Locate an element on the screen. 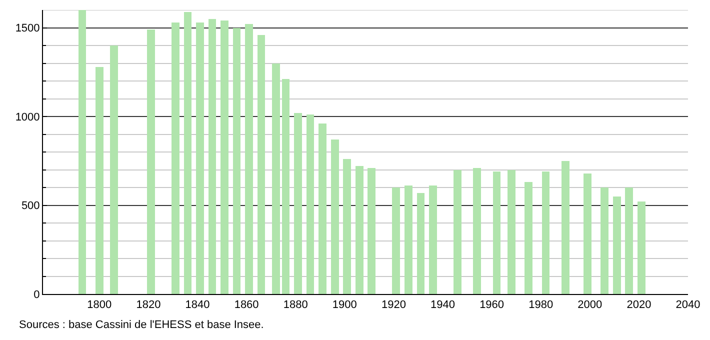 The width and height of the screenshot is (710, 340). x-tick-label: 1800 is located at coordinates (99, 305).